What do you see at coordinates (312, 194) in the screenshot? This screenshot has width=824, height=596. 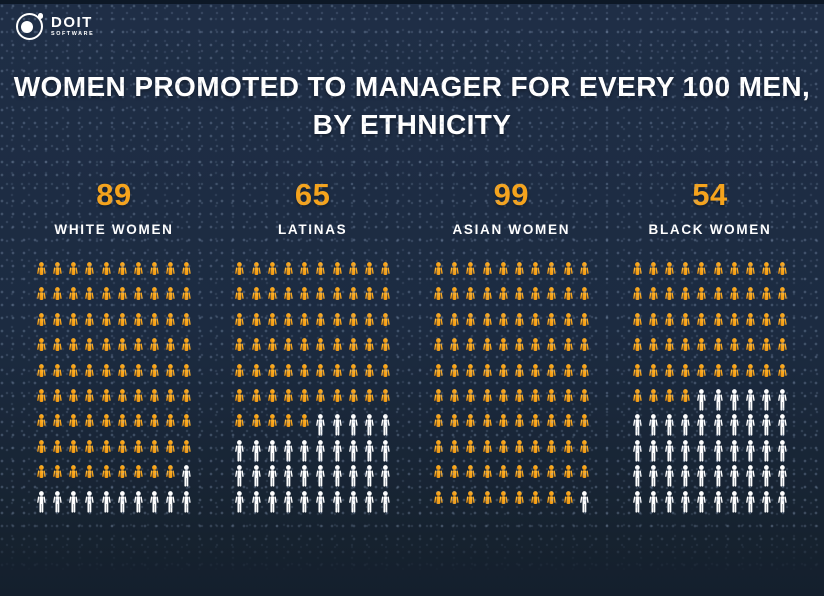 I see `group-value: 65` at bounding box center [312, 194].